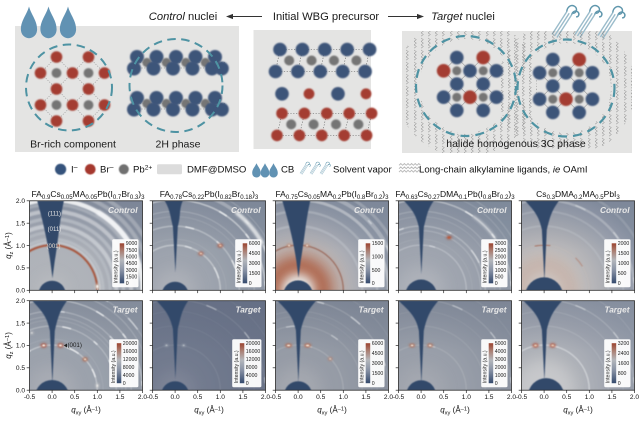  What do you see at coordinates (107, 169) in the screenshot?
I see `svg-text: Br–` at bounding box center [107, 169].